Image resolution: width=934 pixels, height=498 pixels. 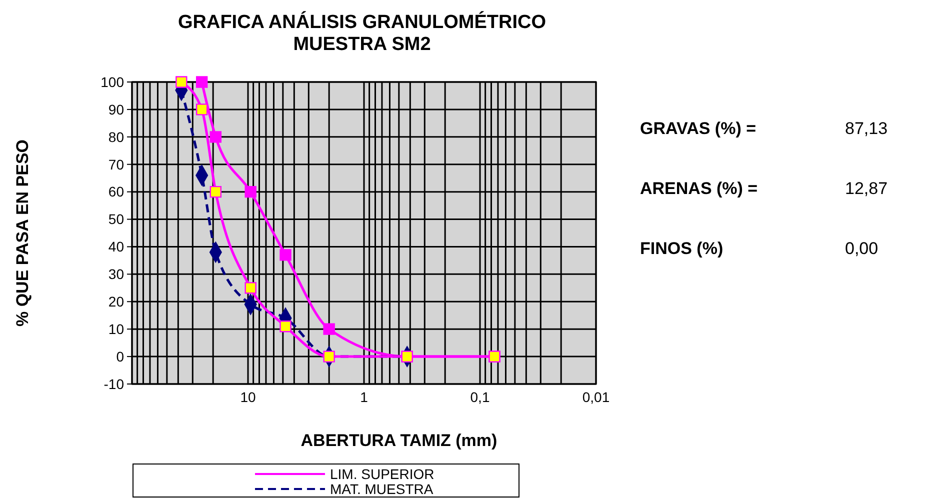 What do you see at coordinates (116, 192) in the screenshot?
I see `y-tick-label: 60` at bounding box center [116, 192].